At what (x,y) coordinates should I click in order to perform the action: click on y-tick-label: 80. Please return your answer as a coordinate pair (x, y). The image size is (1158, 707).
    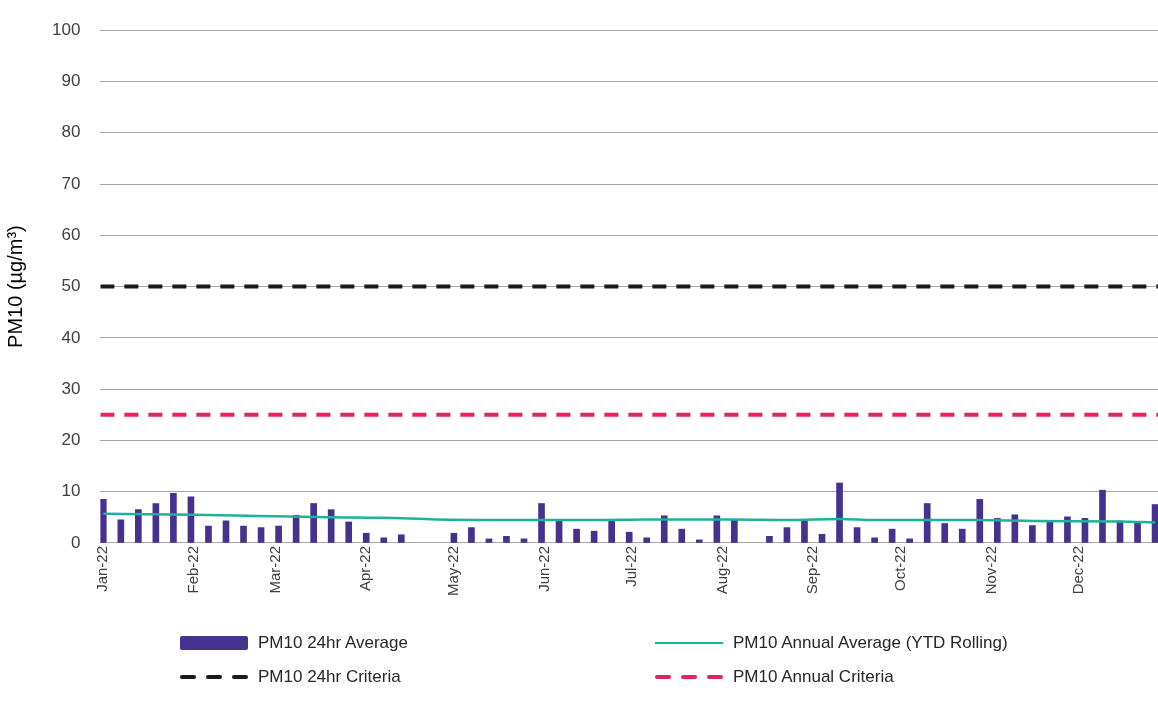
    Looking at the image, I should click on (71, 132).